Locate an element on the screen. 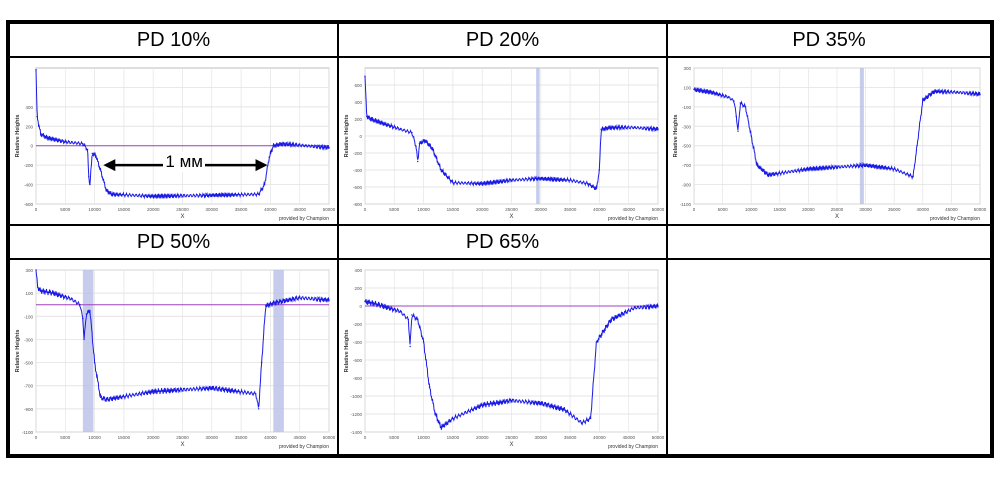 Image resolution: width=1000 pixels, height=480 pixels. panel-title: PD 35% is located at coordinates (829, 41).